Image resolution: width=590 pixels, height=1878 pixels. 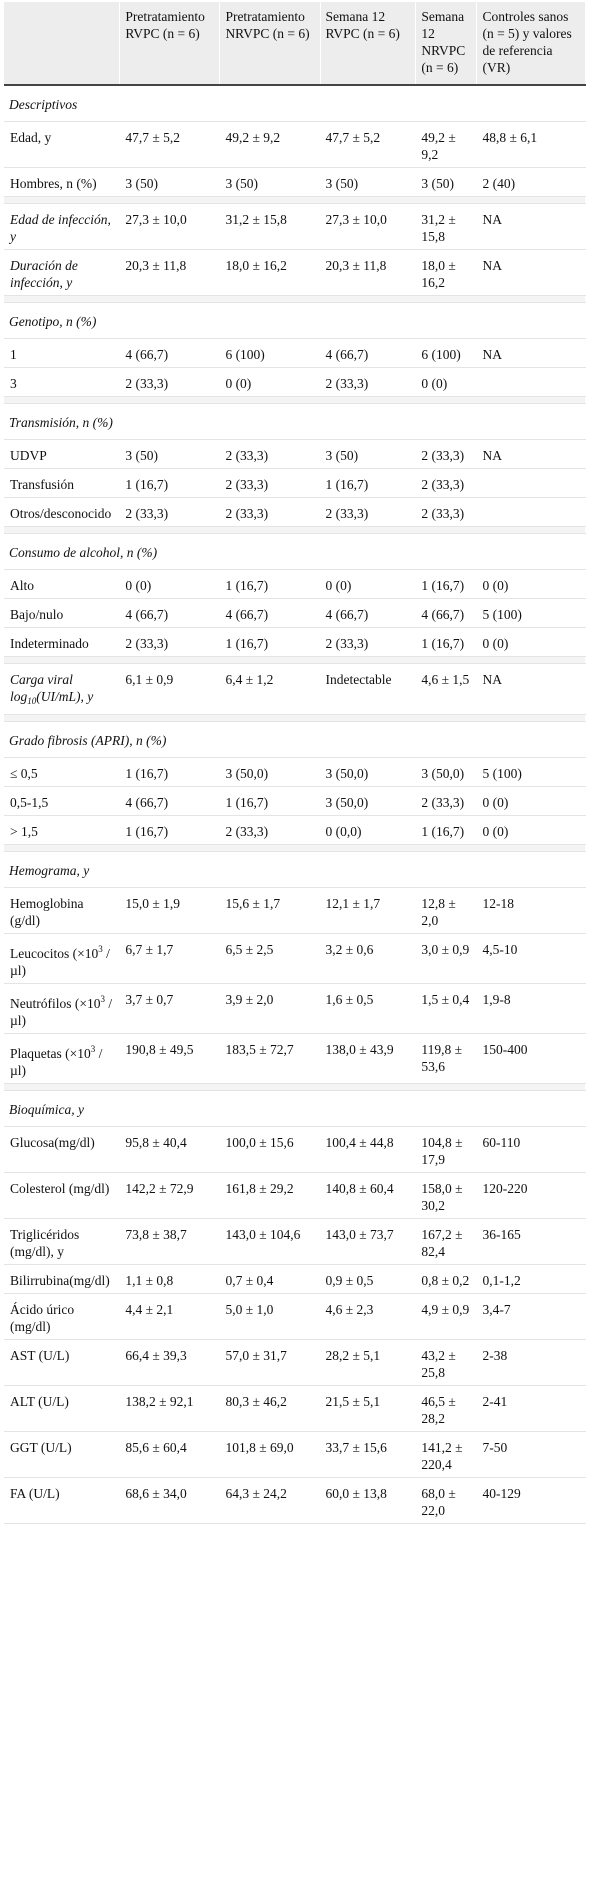 I want to click on table-cell: 12-18, so click(x=531, y=910).